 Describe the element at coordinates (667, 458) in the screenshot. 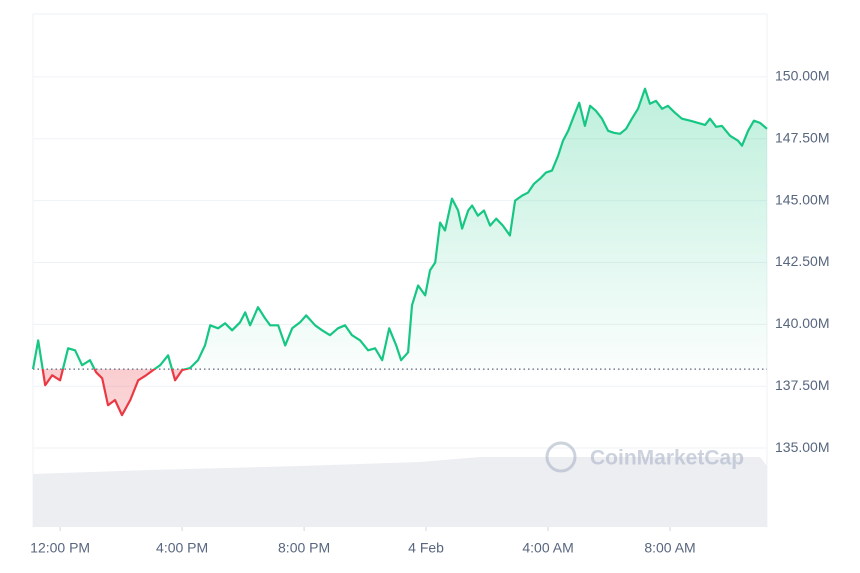

I see `watermark-text: CoinMarketCap` at that location.